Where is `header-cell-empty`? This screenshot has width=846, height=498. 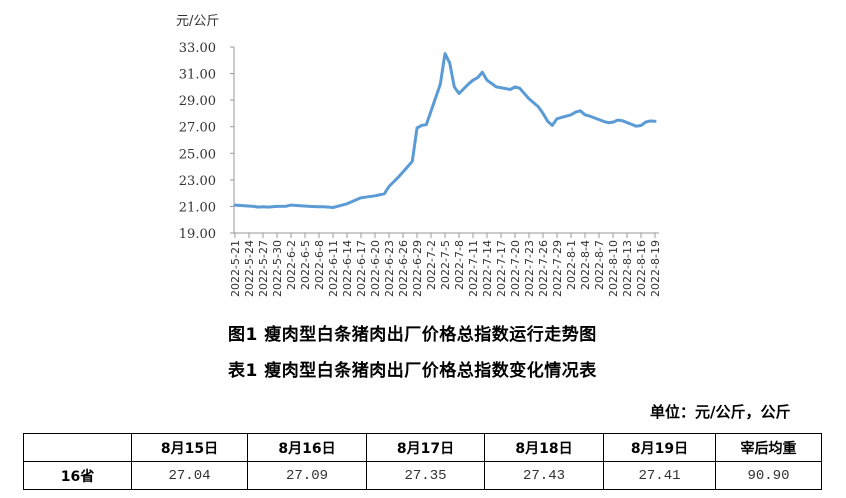
header-cell-empty is located at coordinates (77, 447).